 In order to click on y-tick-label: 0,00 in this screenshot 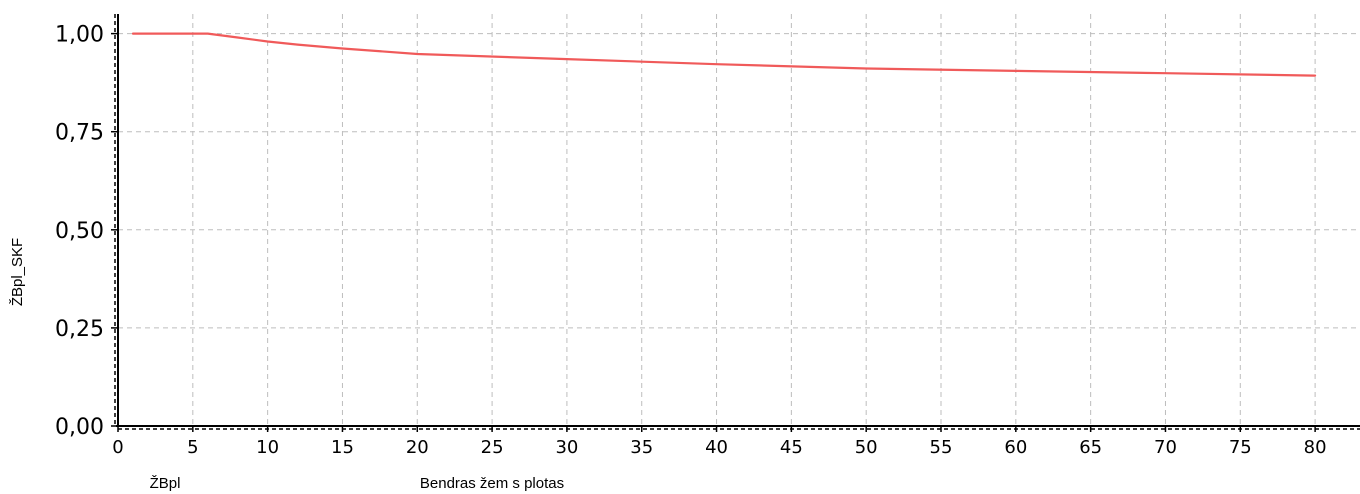, I will do `click(79, 427)`.